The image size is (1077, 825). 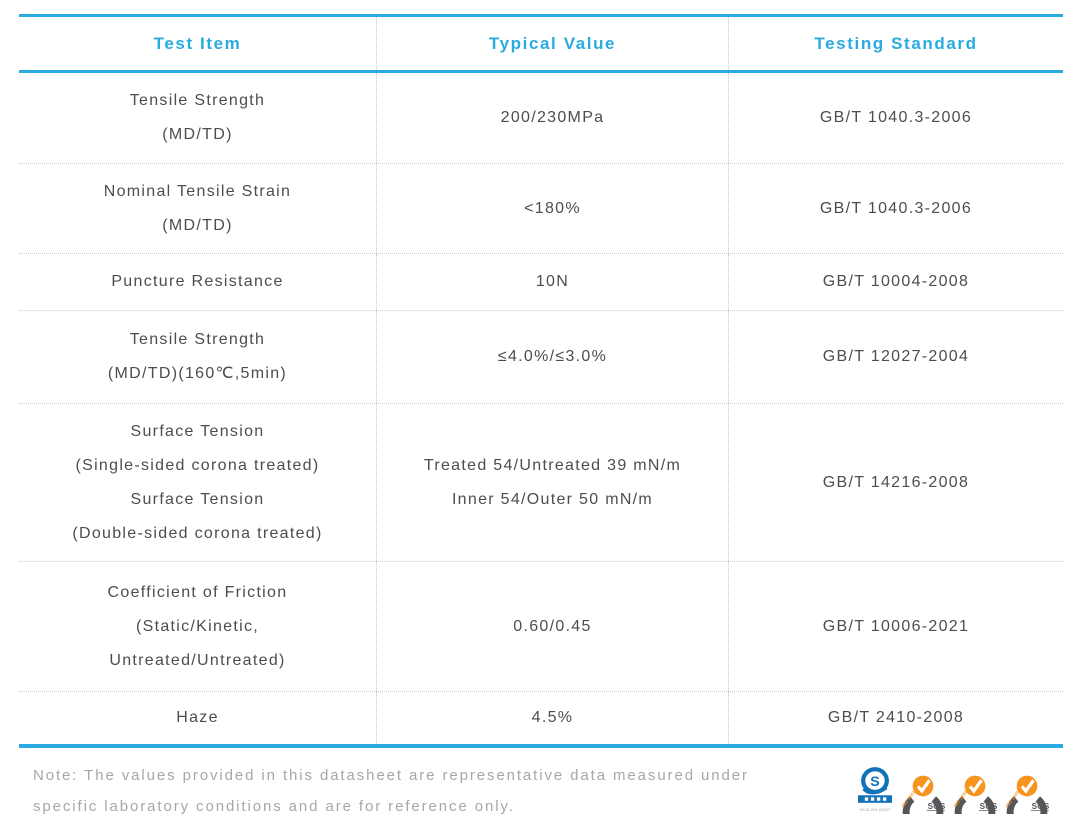 I want to click on cell-line: Puncture Resistance, so click(x=197, y=281).